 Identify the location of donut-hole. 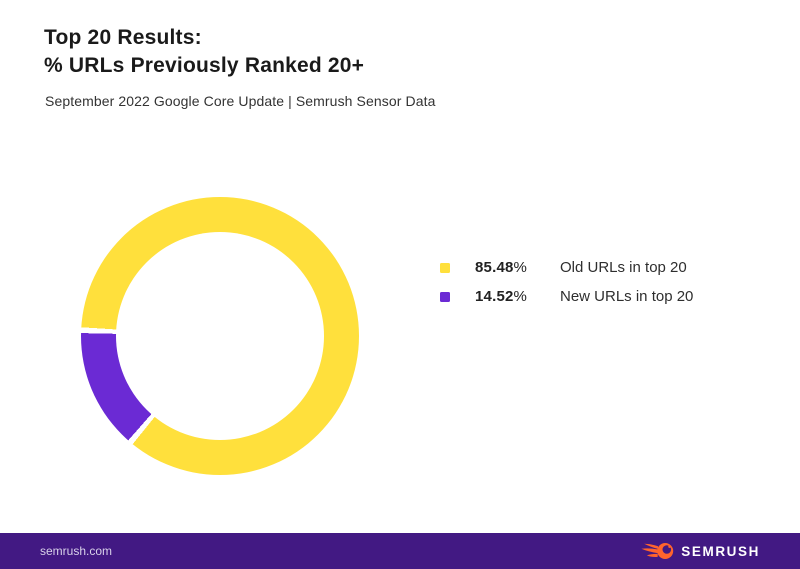
(220, 336).